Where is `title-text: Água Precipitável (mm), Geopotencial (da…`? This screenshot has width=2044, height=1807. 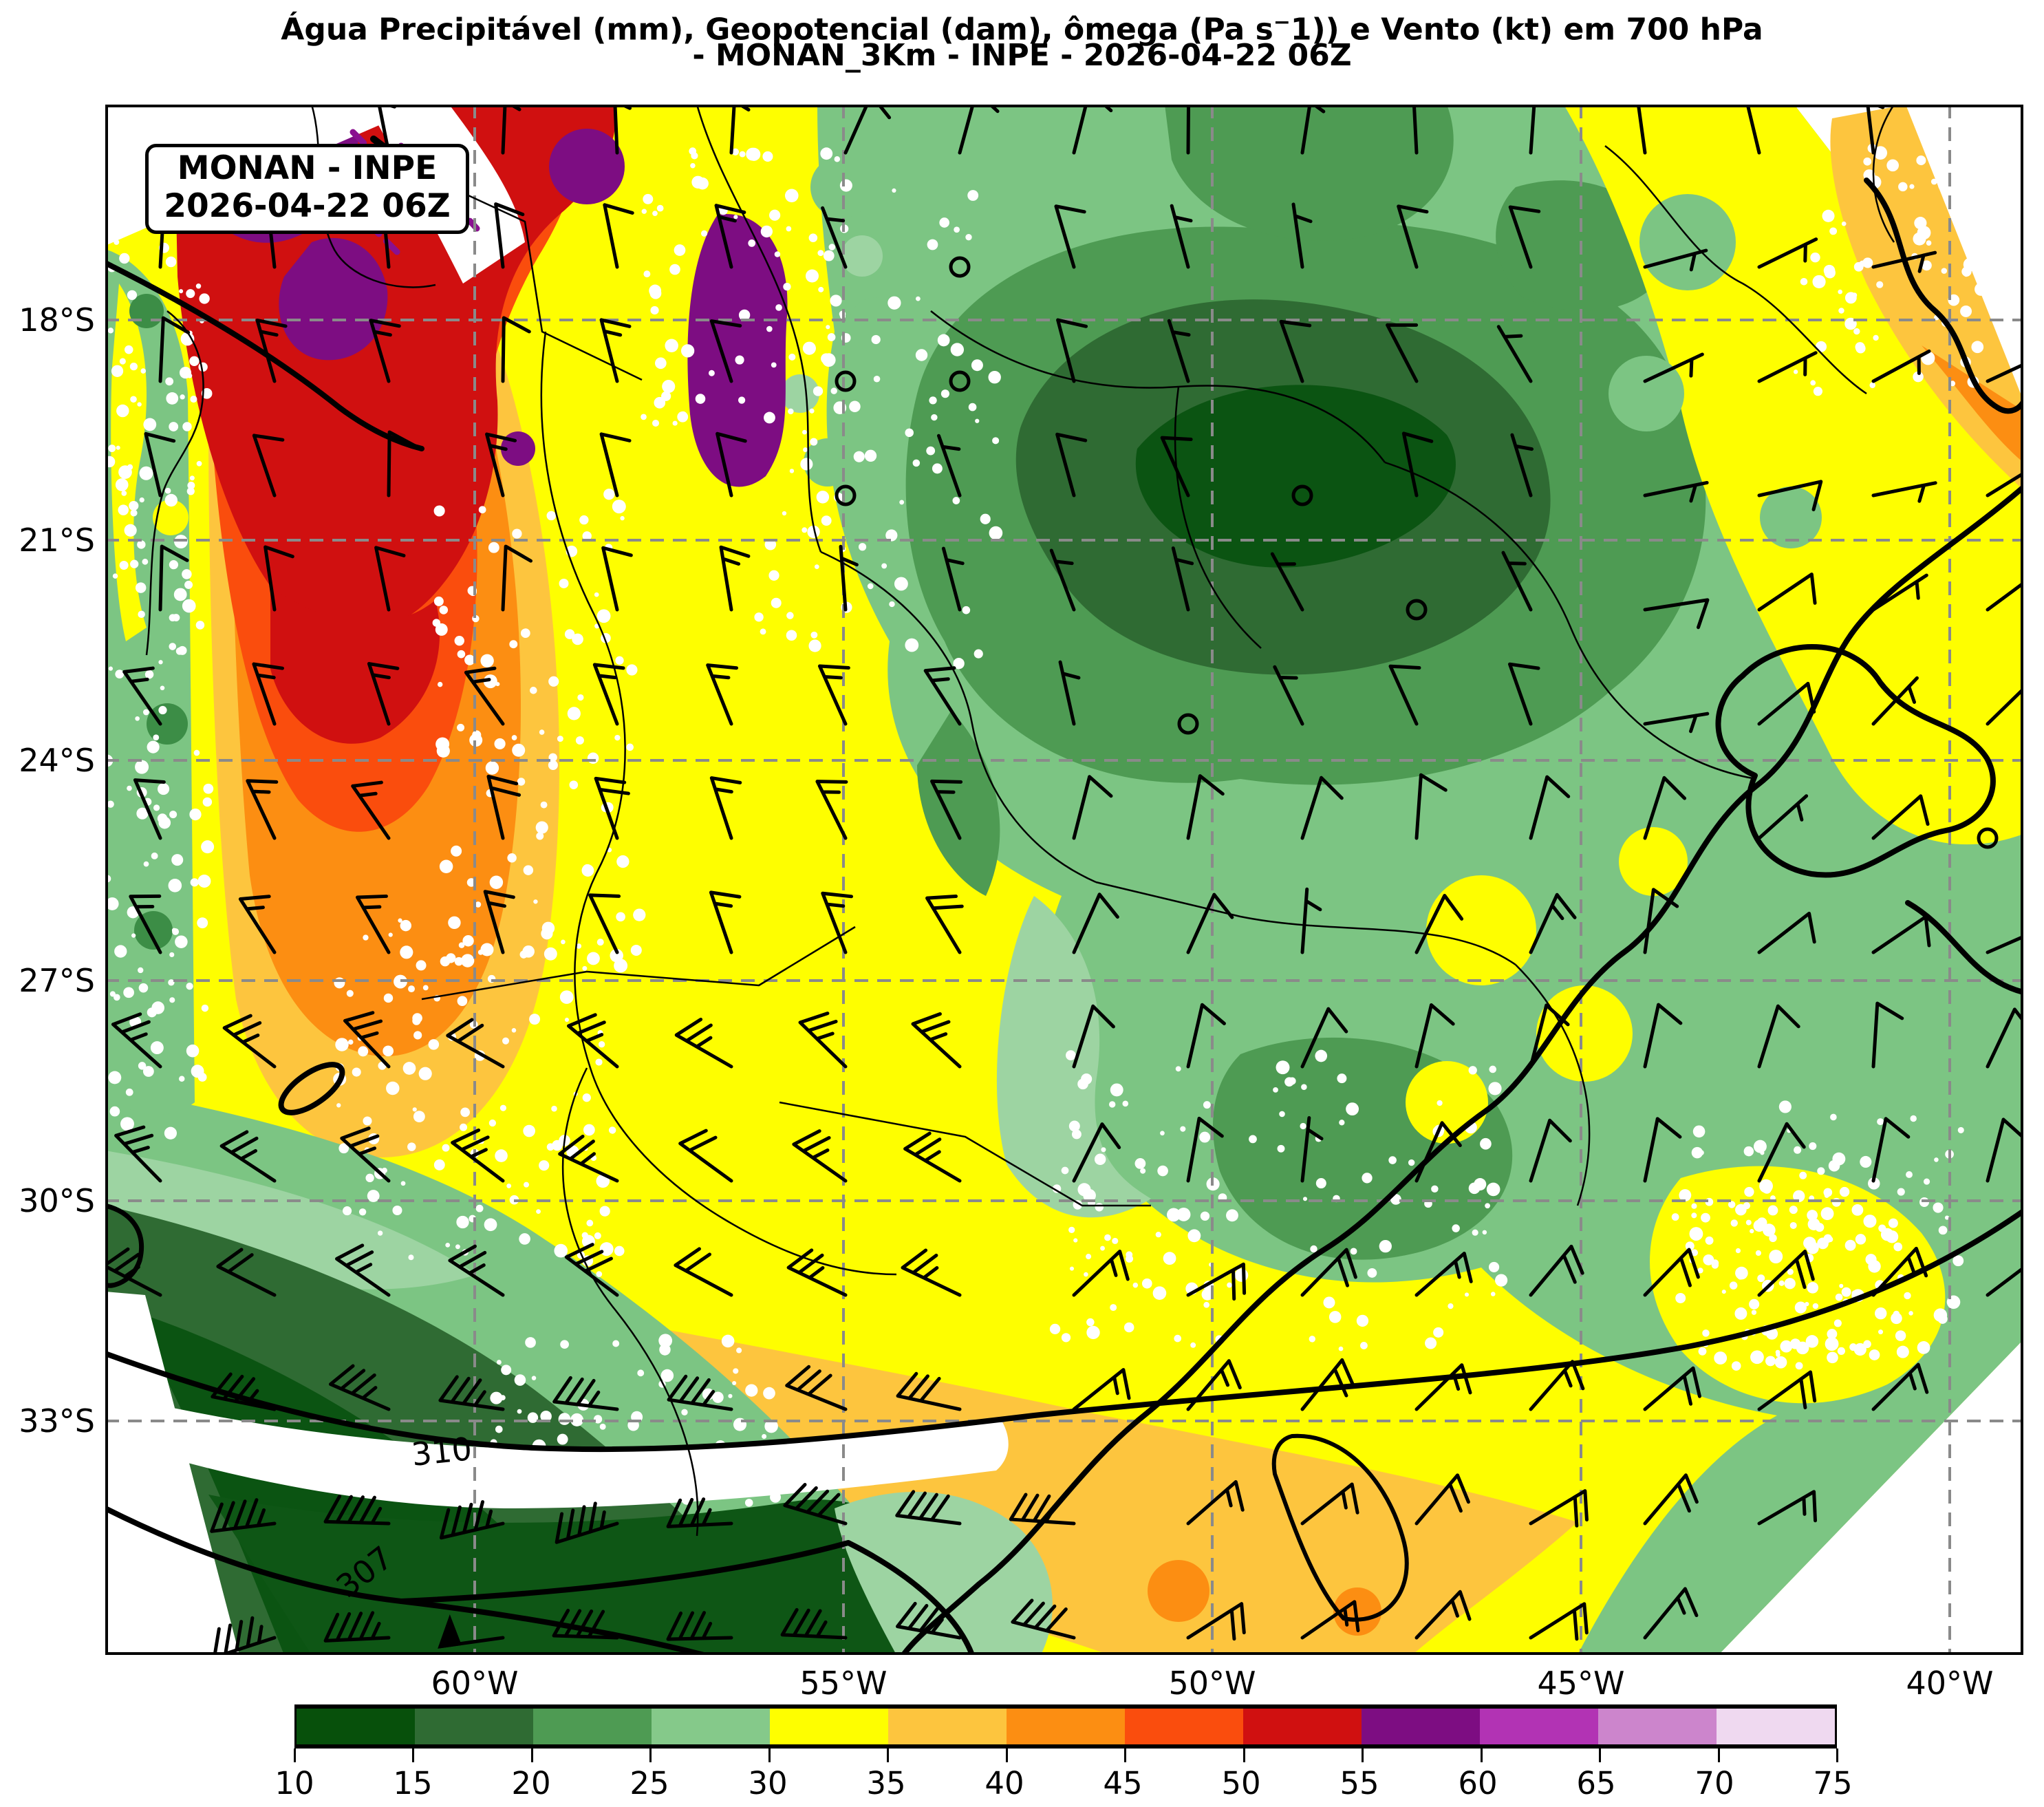 title-text: Água Precipitável (mm), Geopotencial (da… is located at coordinates (777, 29).